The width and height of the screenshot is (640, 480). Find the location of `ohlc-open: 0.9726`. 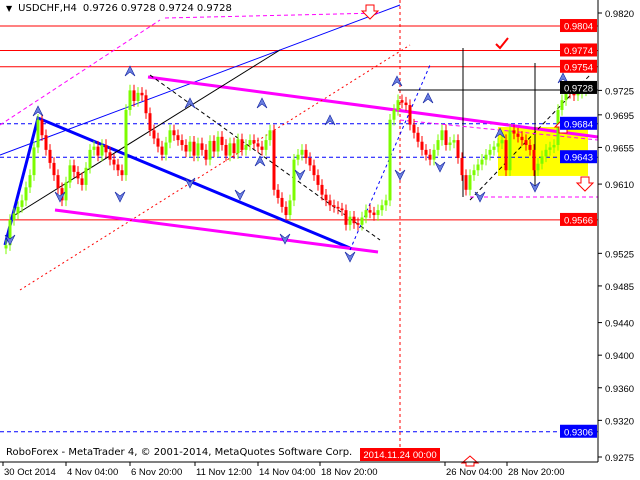

ohlc-open: 0.9726 is located at coordinates (100, 8).